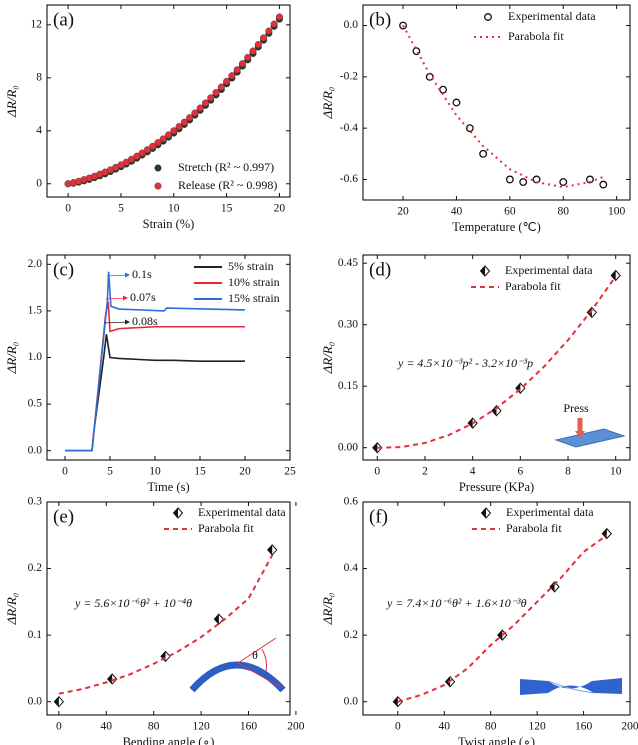  I want to click on x-tick-label: 8, so click(568, 472).